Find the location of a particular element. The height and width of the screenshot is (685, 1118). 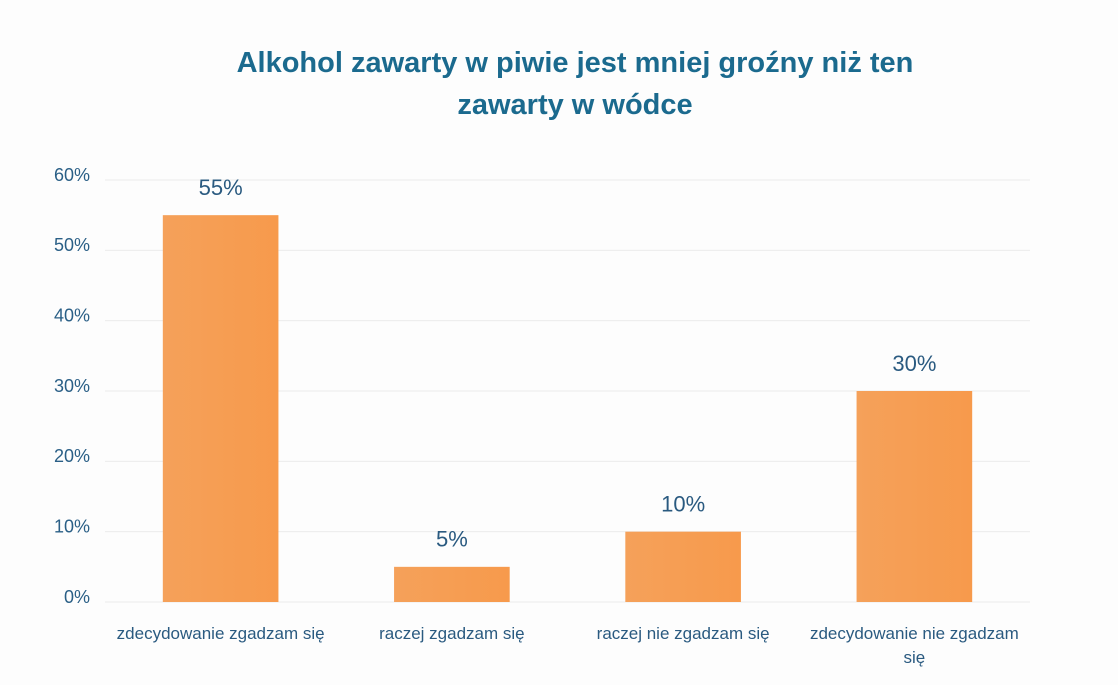

value-label: 10% is located at coordinates (683, 503).